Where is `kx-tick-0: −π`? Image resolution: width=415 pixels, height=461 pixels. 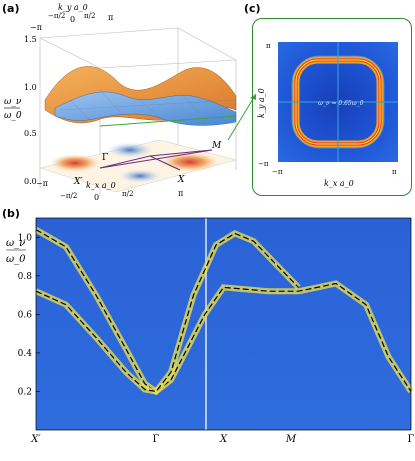
kx-tick-0: −π is located at coordinates (42, 183).